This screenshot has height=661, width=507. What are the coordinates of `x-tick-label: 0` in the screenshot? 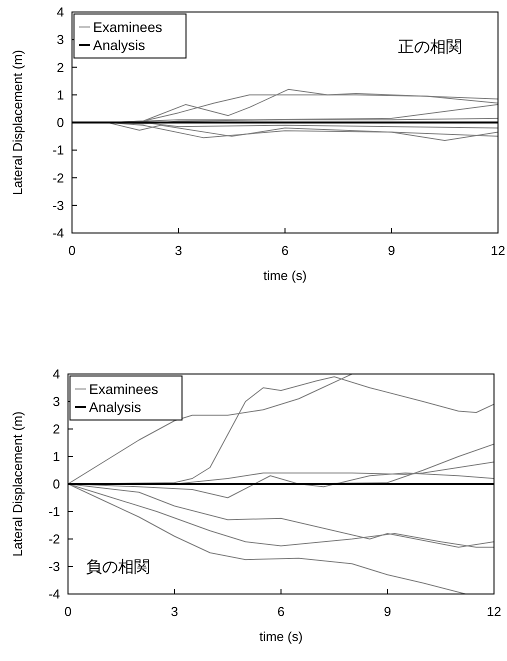 It's located at (72, 250).